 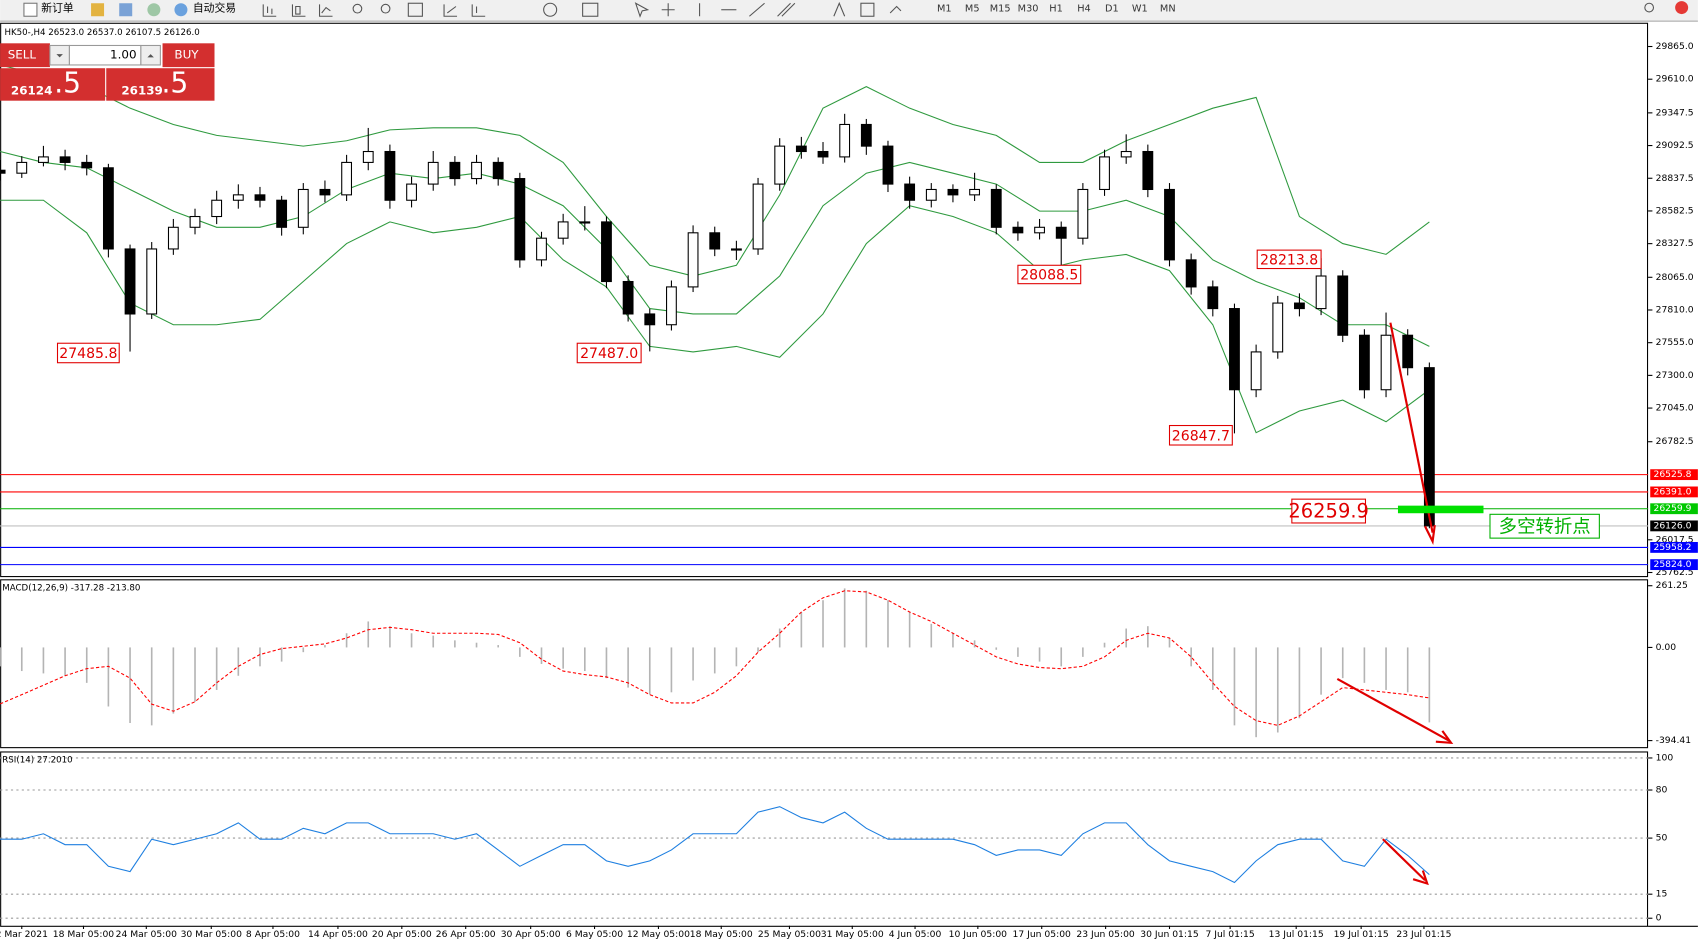 I want to click on tile-windows, so click(x=415, y=9).